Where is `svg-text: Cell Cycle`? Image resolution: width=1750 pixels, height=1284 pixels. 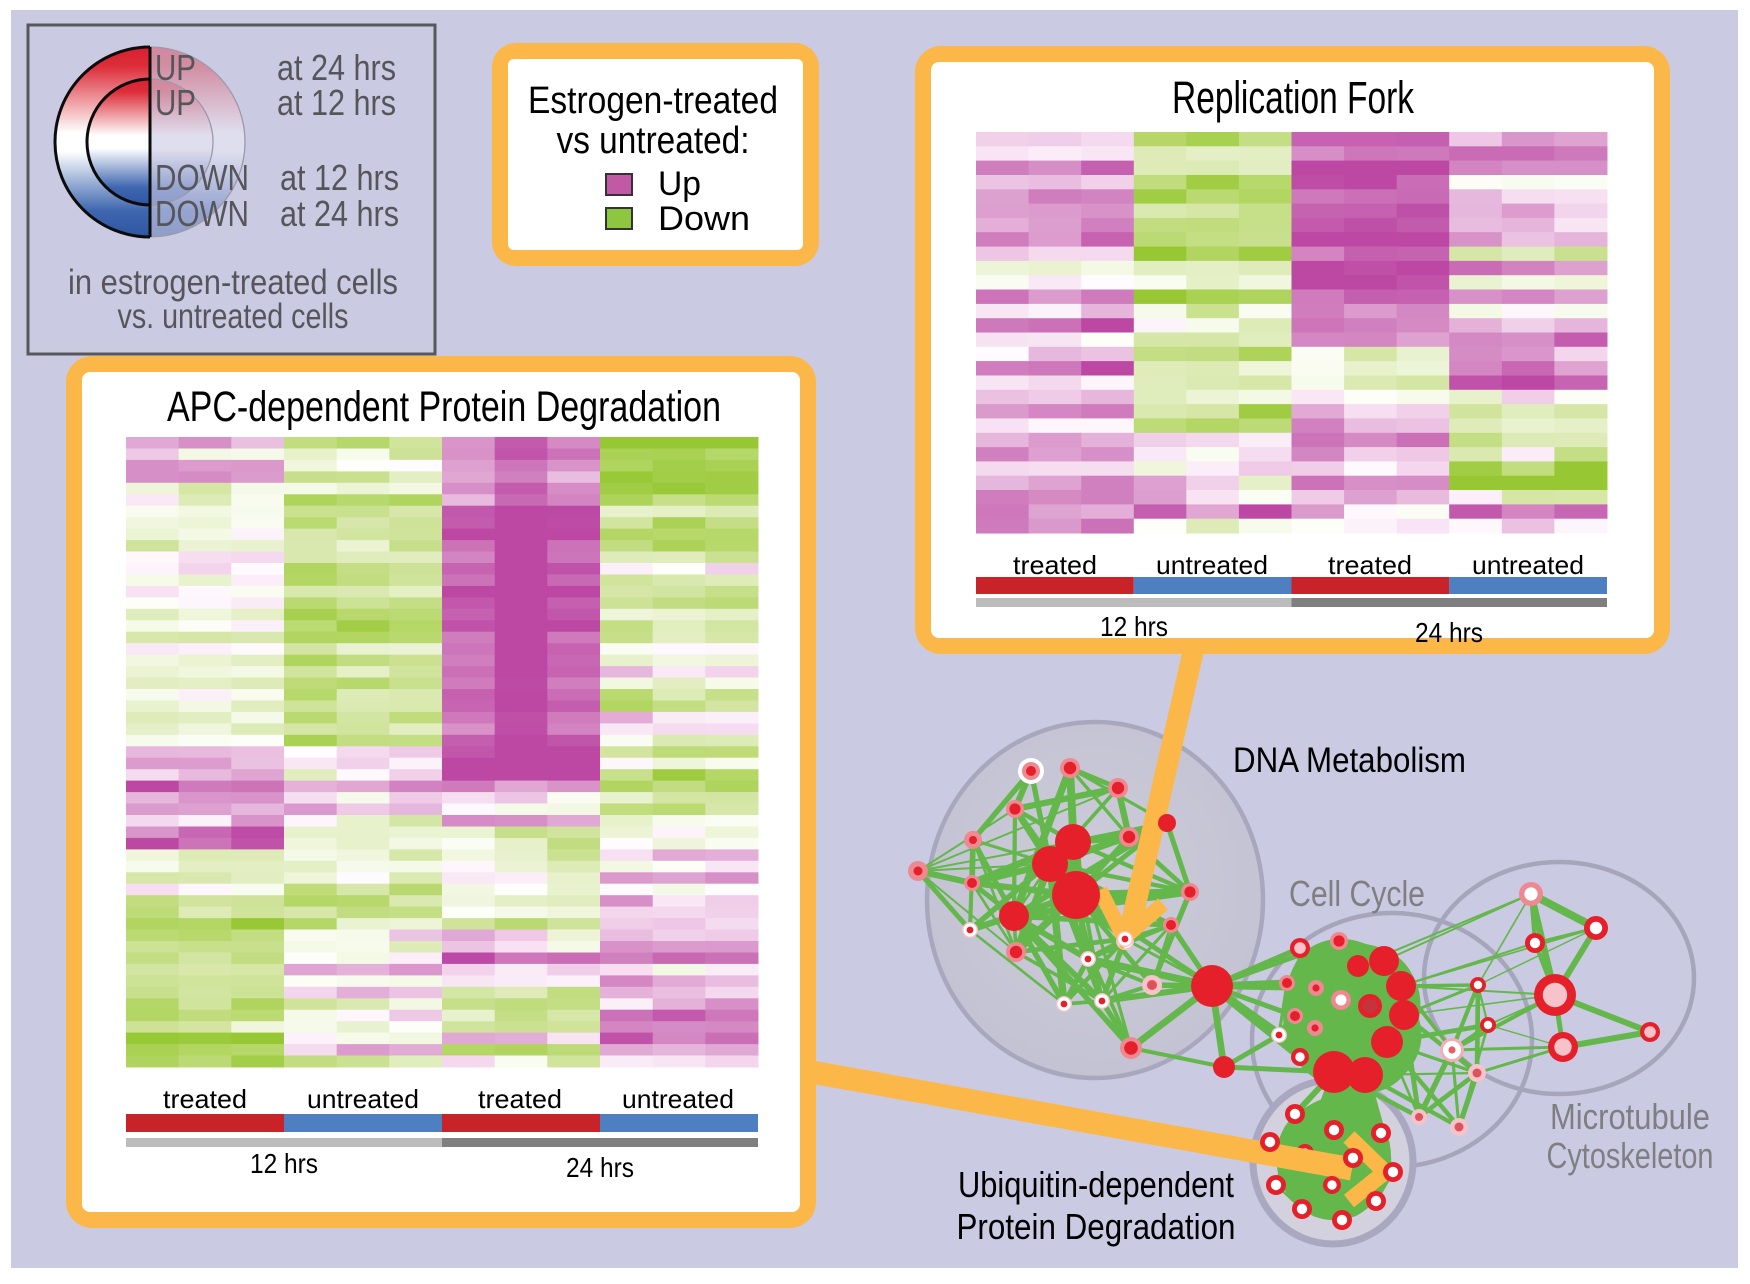
svg-text: Cell Cycle is located at coordinates (1357, 893).